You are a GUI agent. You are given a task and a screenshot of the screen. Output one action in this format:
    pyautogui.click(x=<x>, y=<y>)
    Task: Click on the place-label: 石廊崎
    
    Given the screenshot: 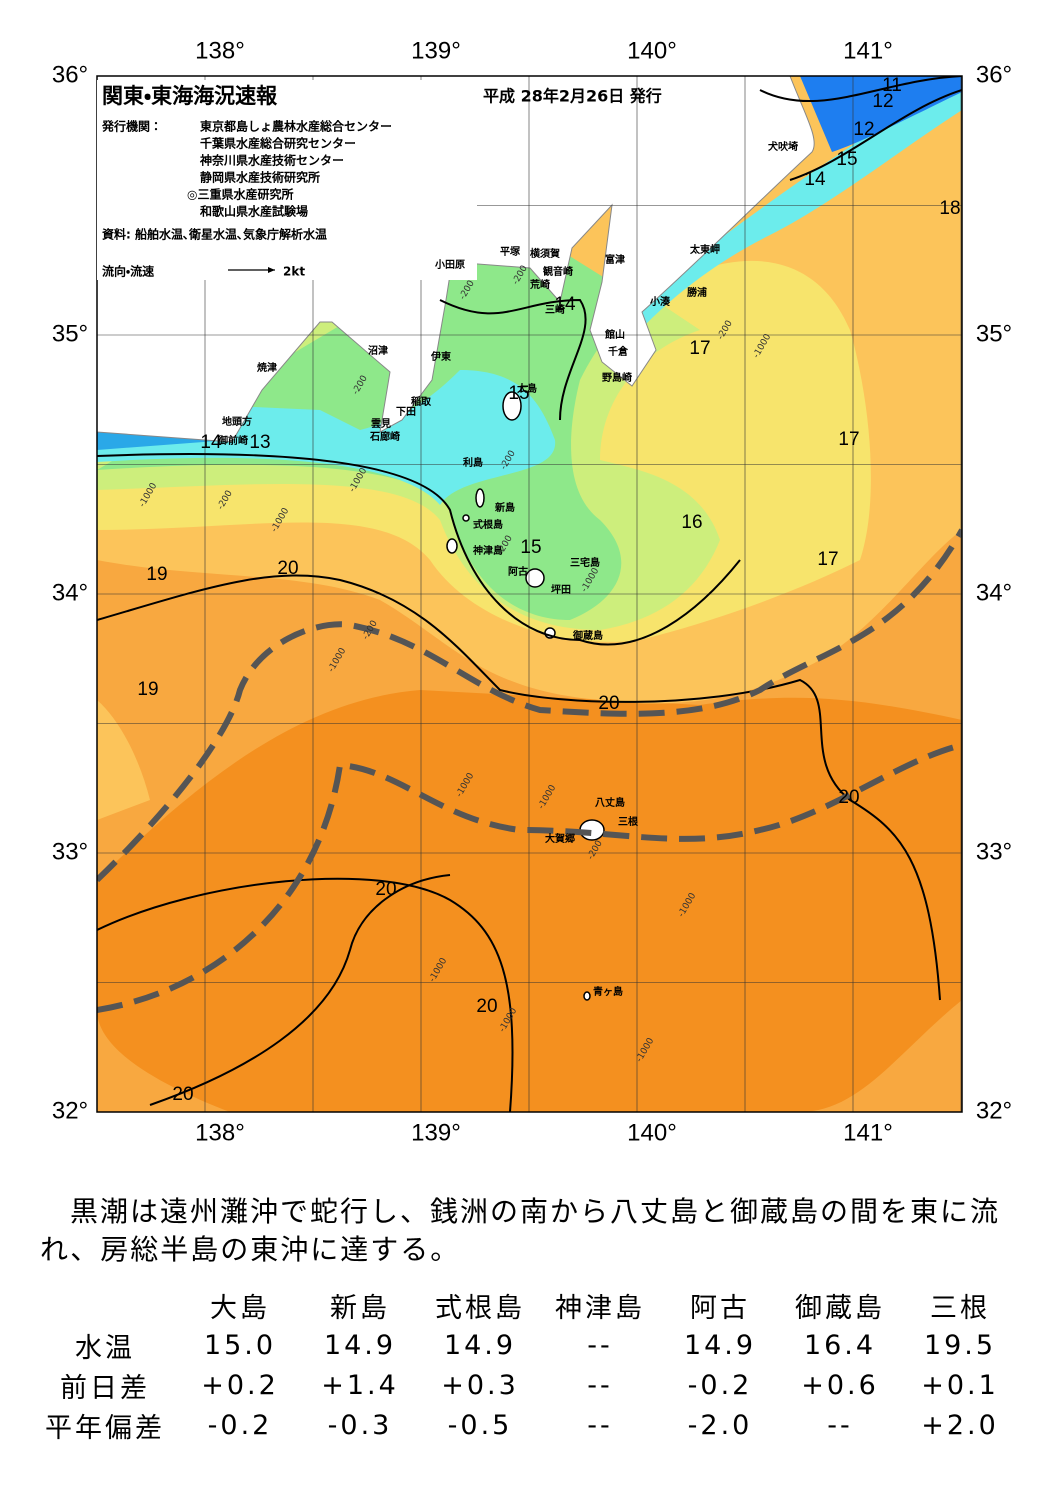 What is the action you would take?
    pyautogui.click(x=384, y=436)
    